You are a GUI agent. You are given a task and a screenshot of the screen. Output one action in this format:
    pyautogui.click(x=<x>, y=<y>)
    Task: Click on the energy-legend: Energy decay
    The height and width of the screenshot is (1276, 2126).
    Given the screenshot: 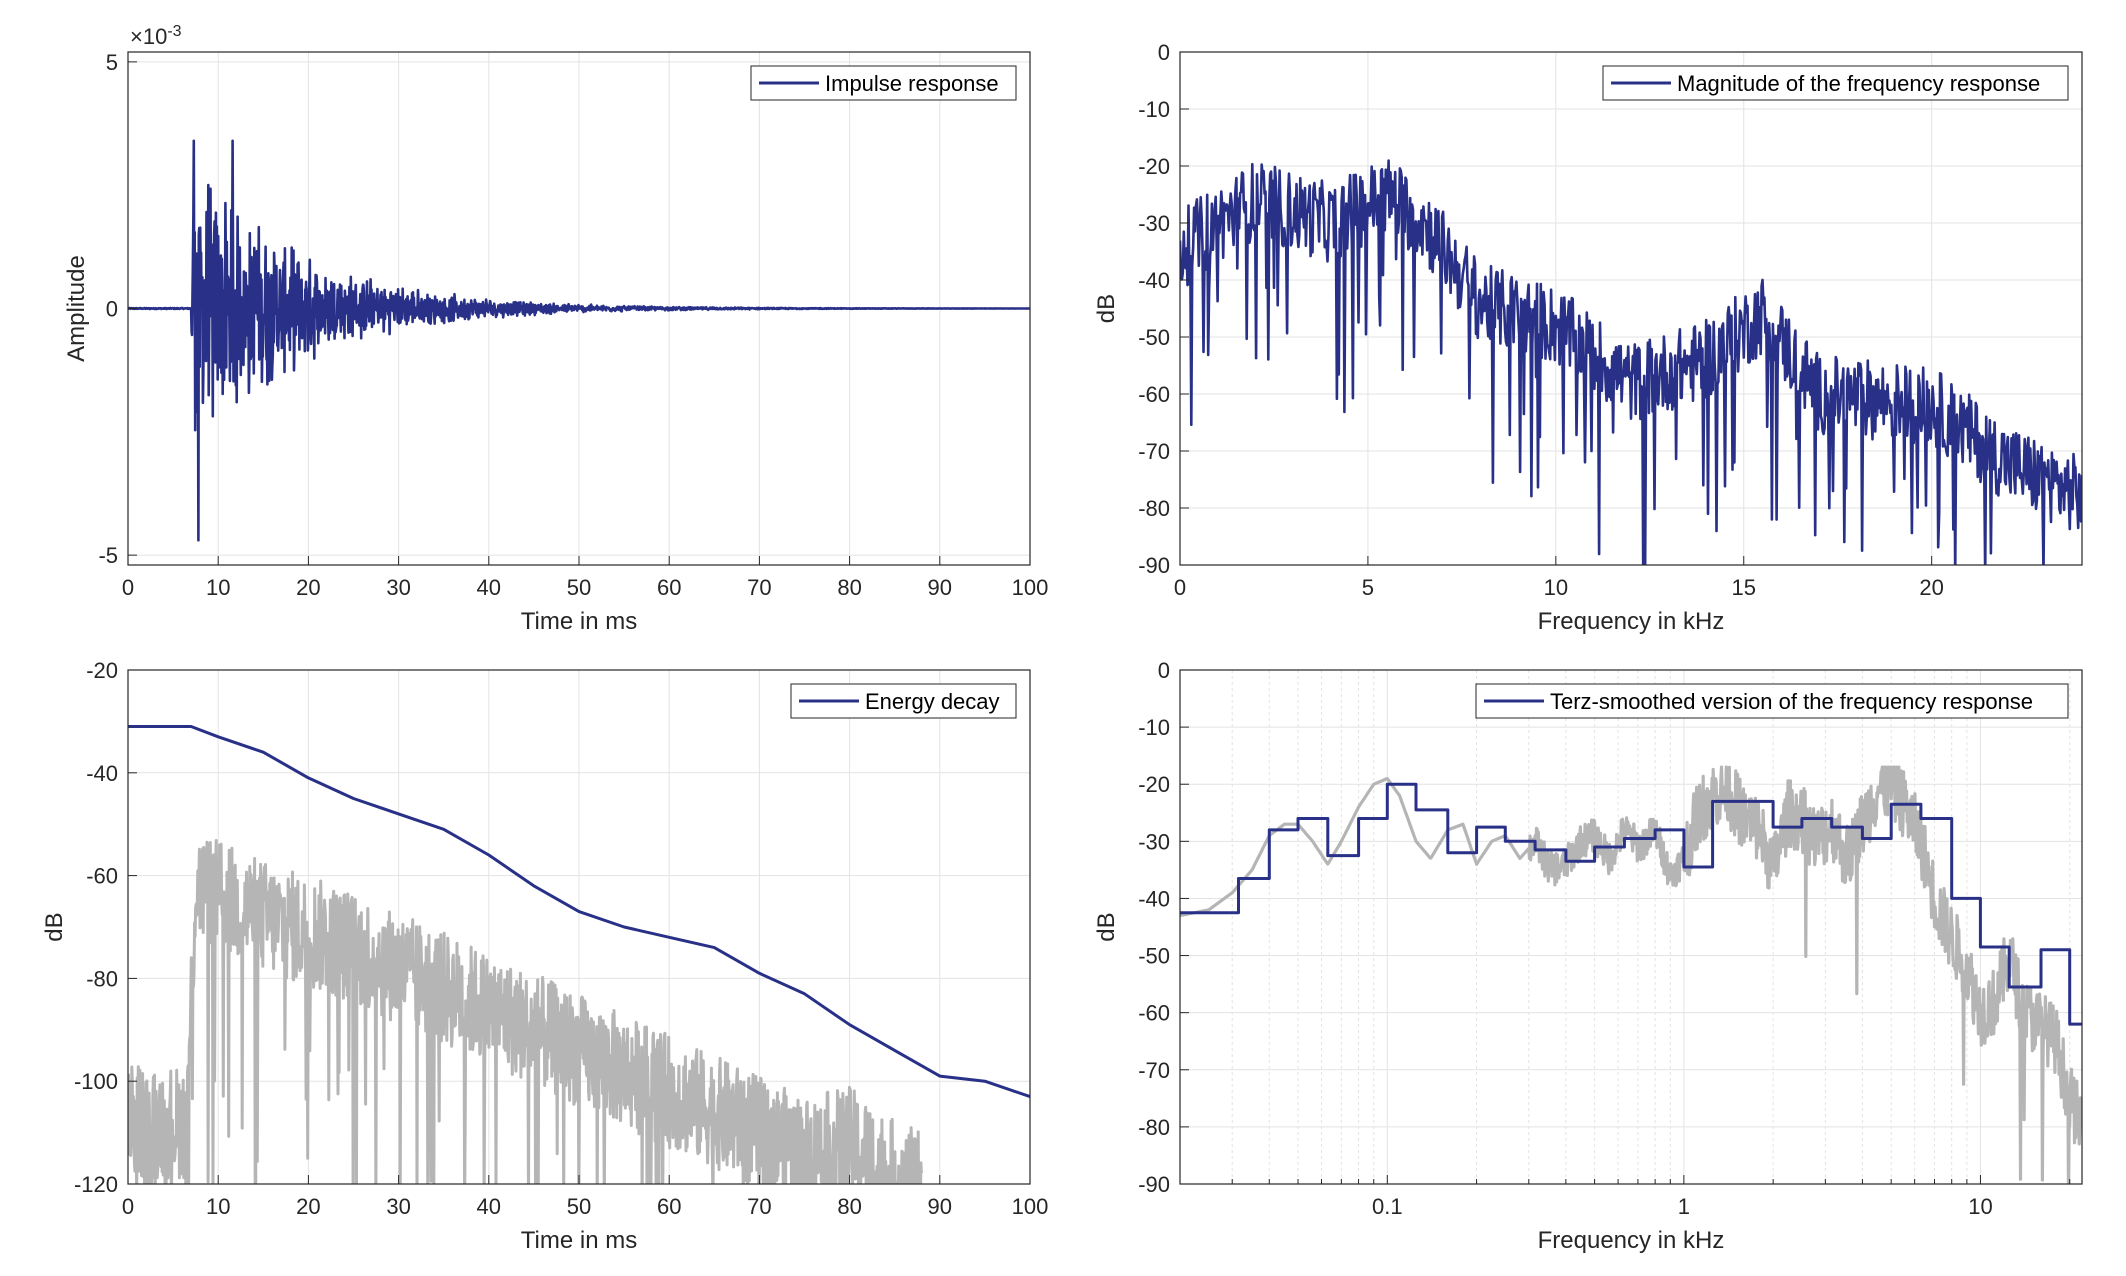 What is the action you would take?
    pyautogui.click(x=903, y=701)
    